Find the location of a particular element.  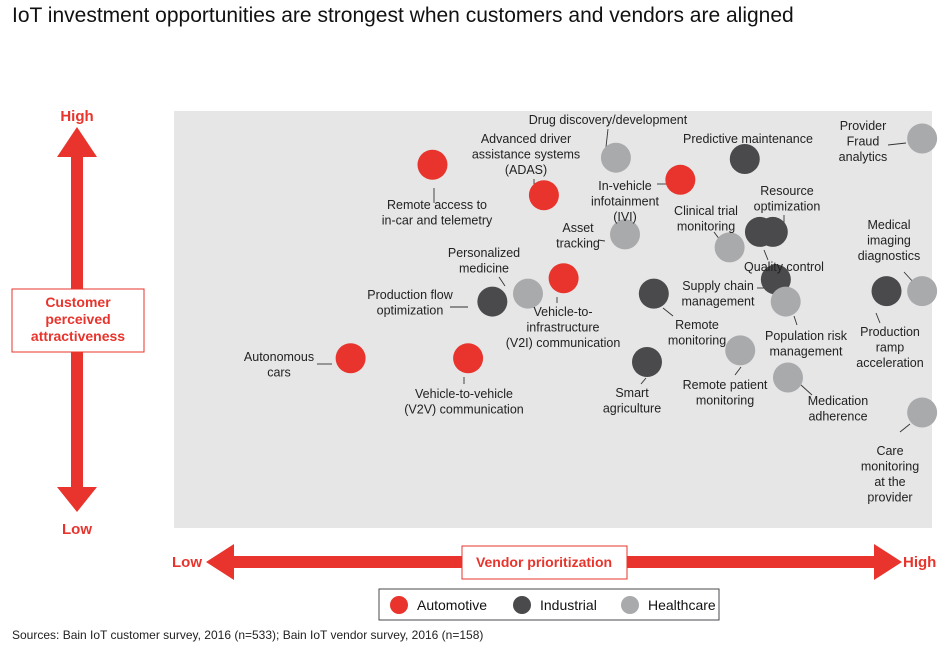

x-axis-title-box is located at coordinates (544, 562).